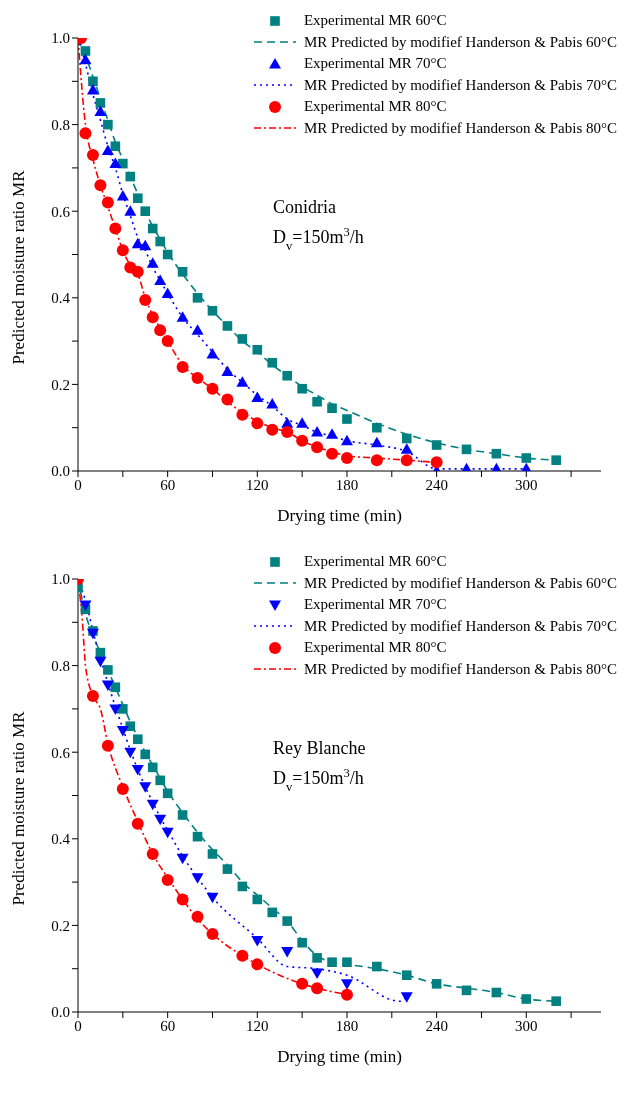 The image size is (629, 1098). I want to click on x-tick-label: 180, so click(347, 484).